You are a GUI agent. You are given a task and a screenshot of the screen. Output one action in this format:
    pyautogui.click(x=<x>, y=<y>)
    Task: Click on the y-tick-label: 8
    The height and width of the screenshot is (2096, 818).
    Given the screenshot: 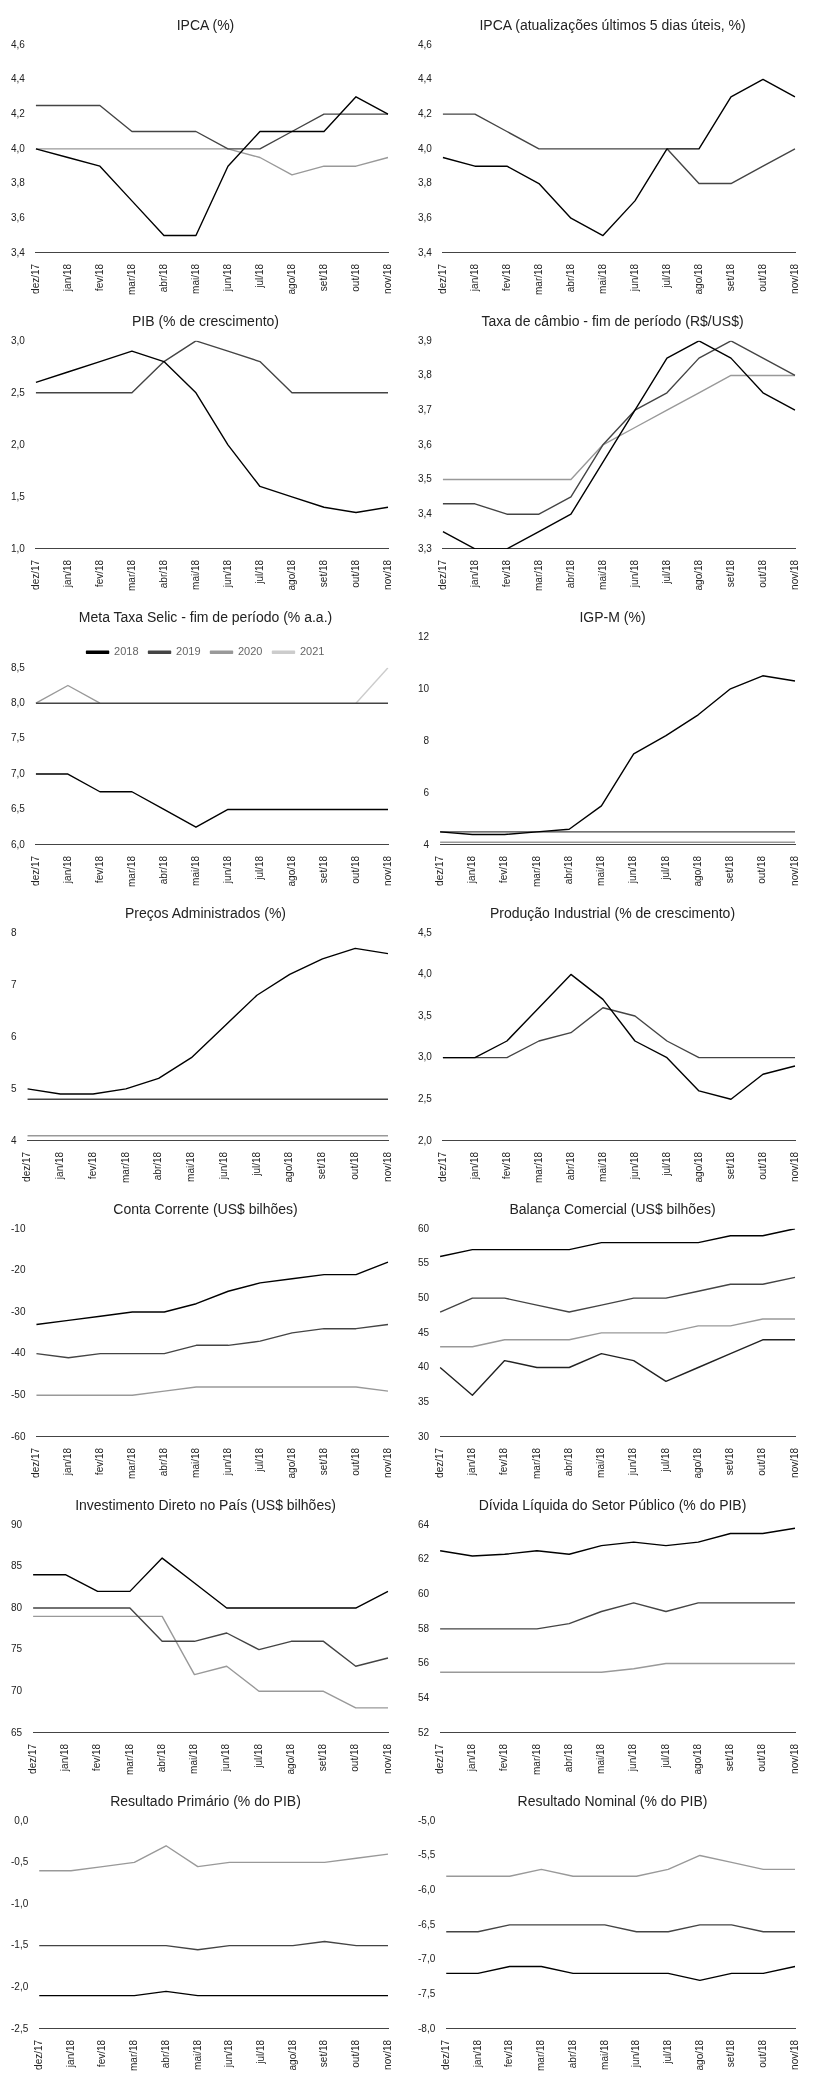 What is the action you would take?
    pyautogui.click(x=426, y=740)
    